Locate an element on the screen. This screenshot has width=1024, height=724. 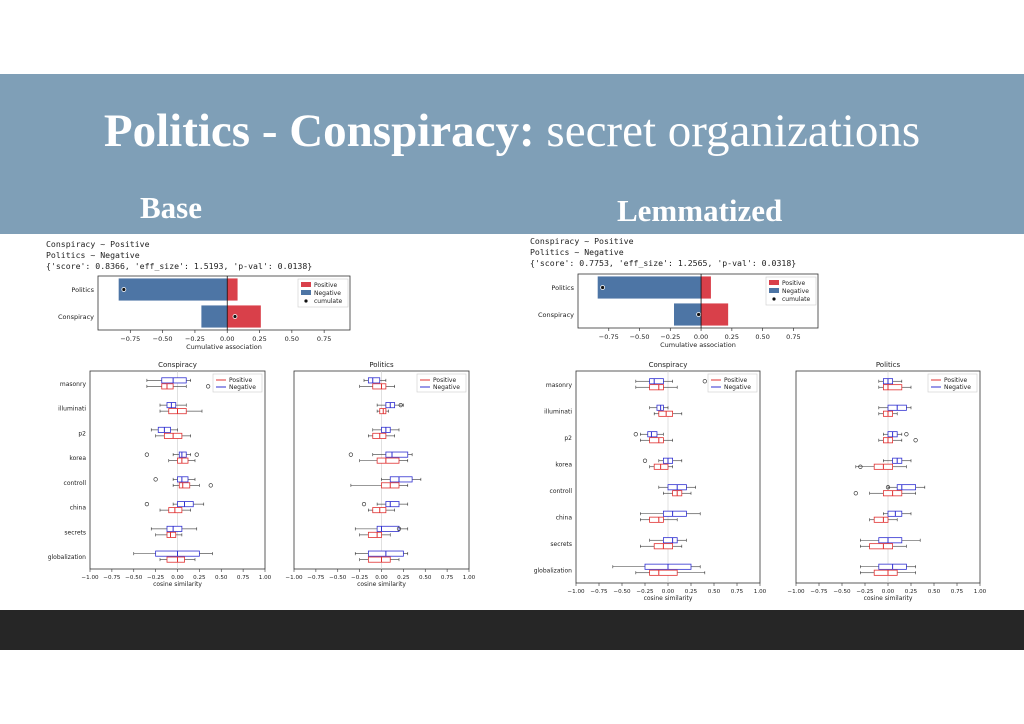
category-label: illuminati is located at coordinates (72, 409).